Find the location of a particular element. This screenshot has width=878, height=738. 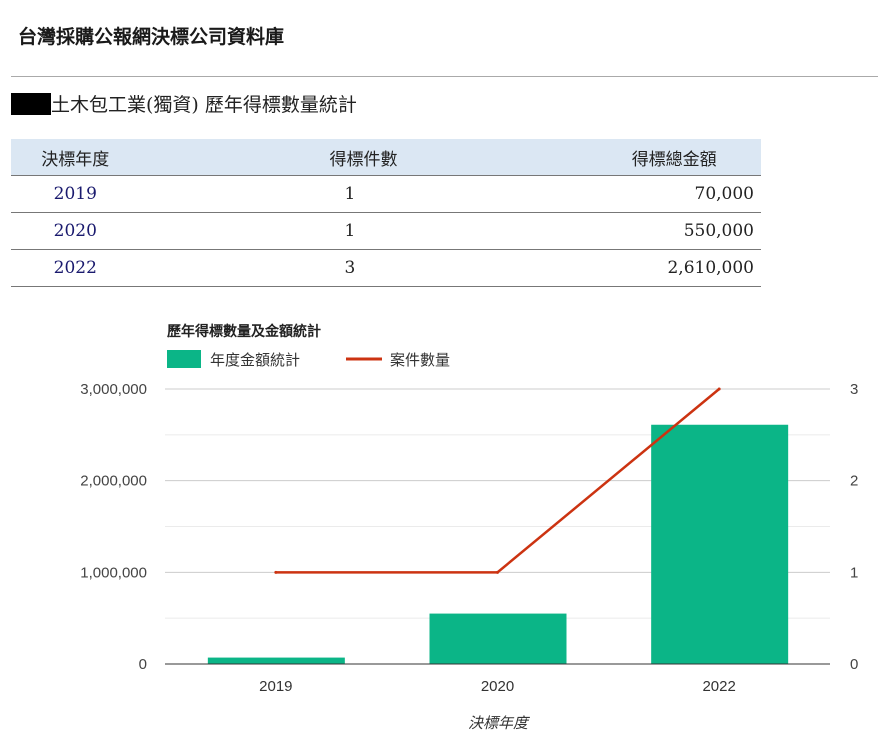

amount-cell: 2,610,000 is located at coordinates (674, 268).